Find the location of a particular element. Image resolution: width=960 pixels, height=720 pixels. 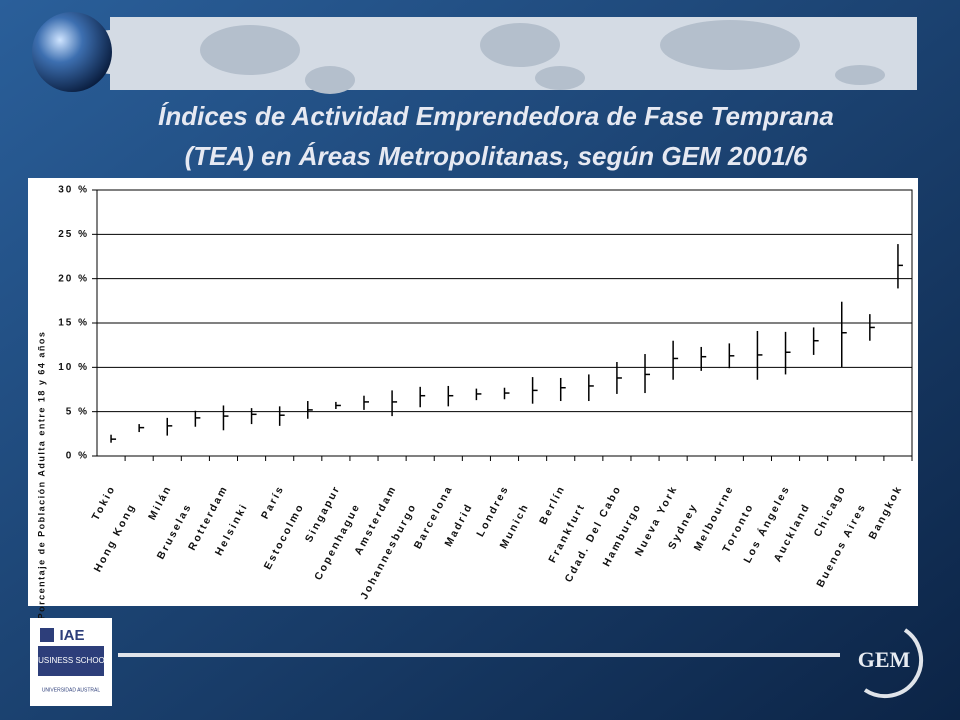

iae-school: BUSINESS SCHOOL is located at coordinates (71, 660).